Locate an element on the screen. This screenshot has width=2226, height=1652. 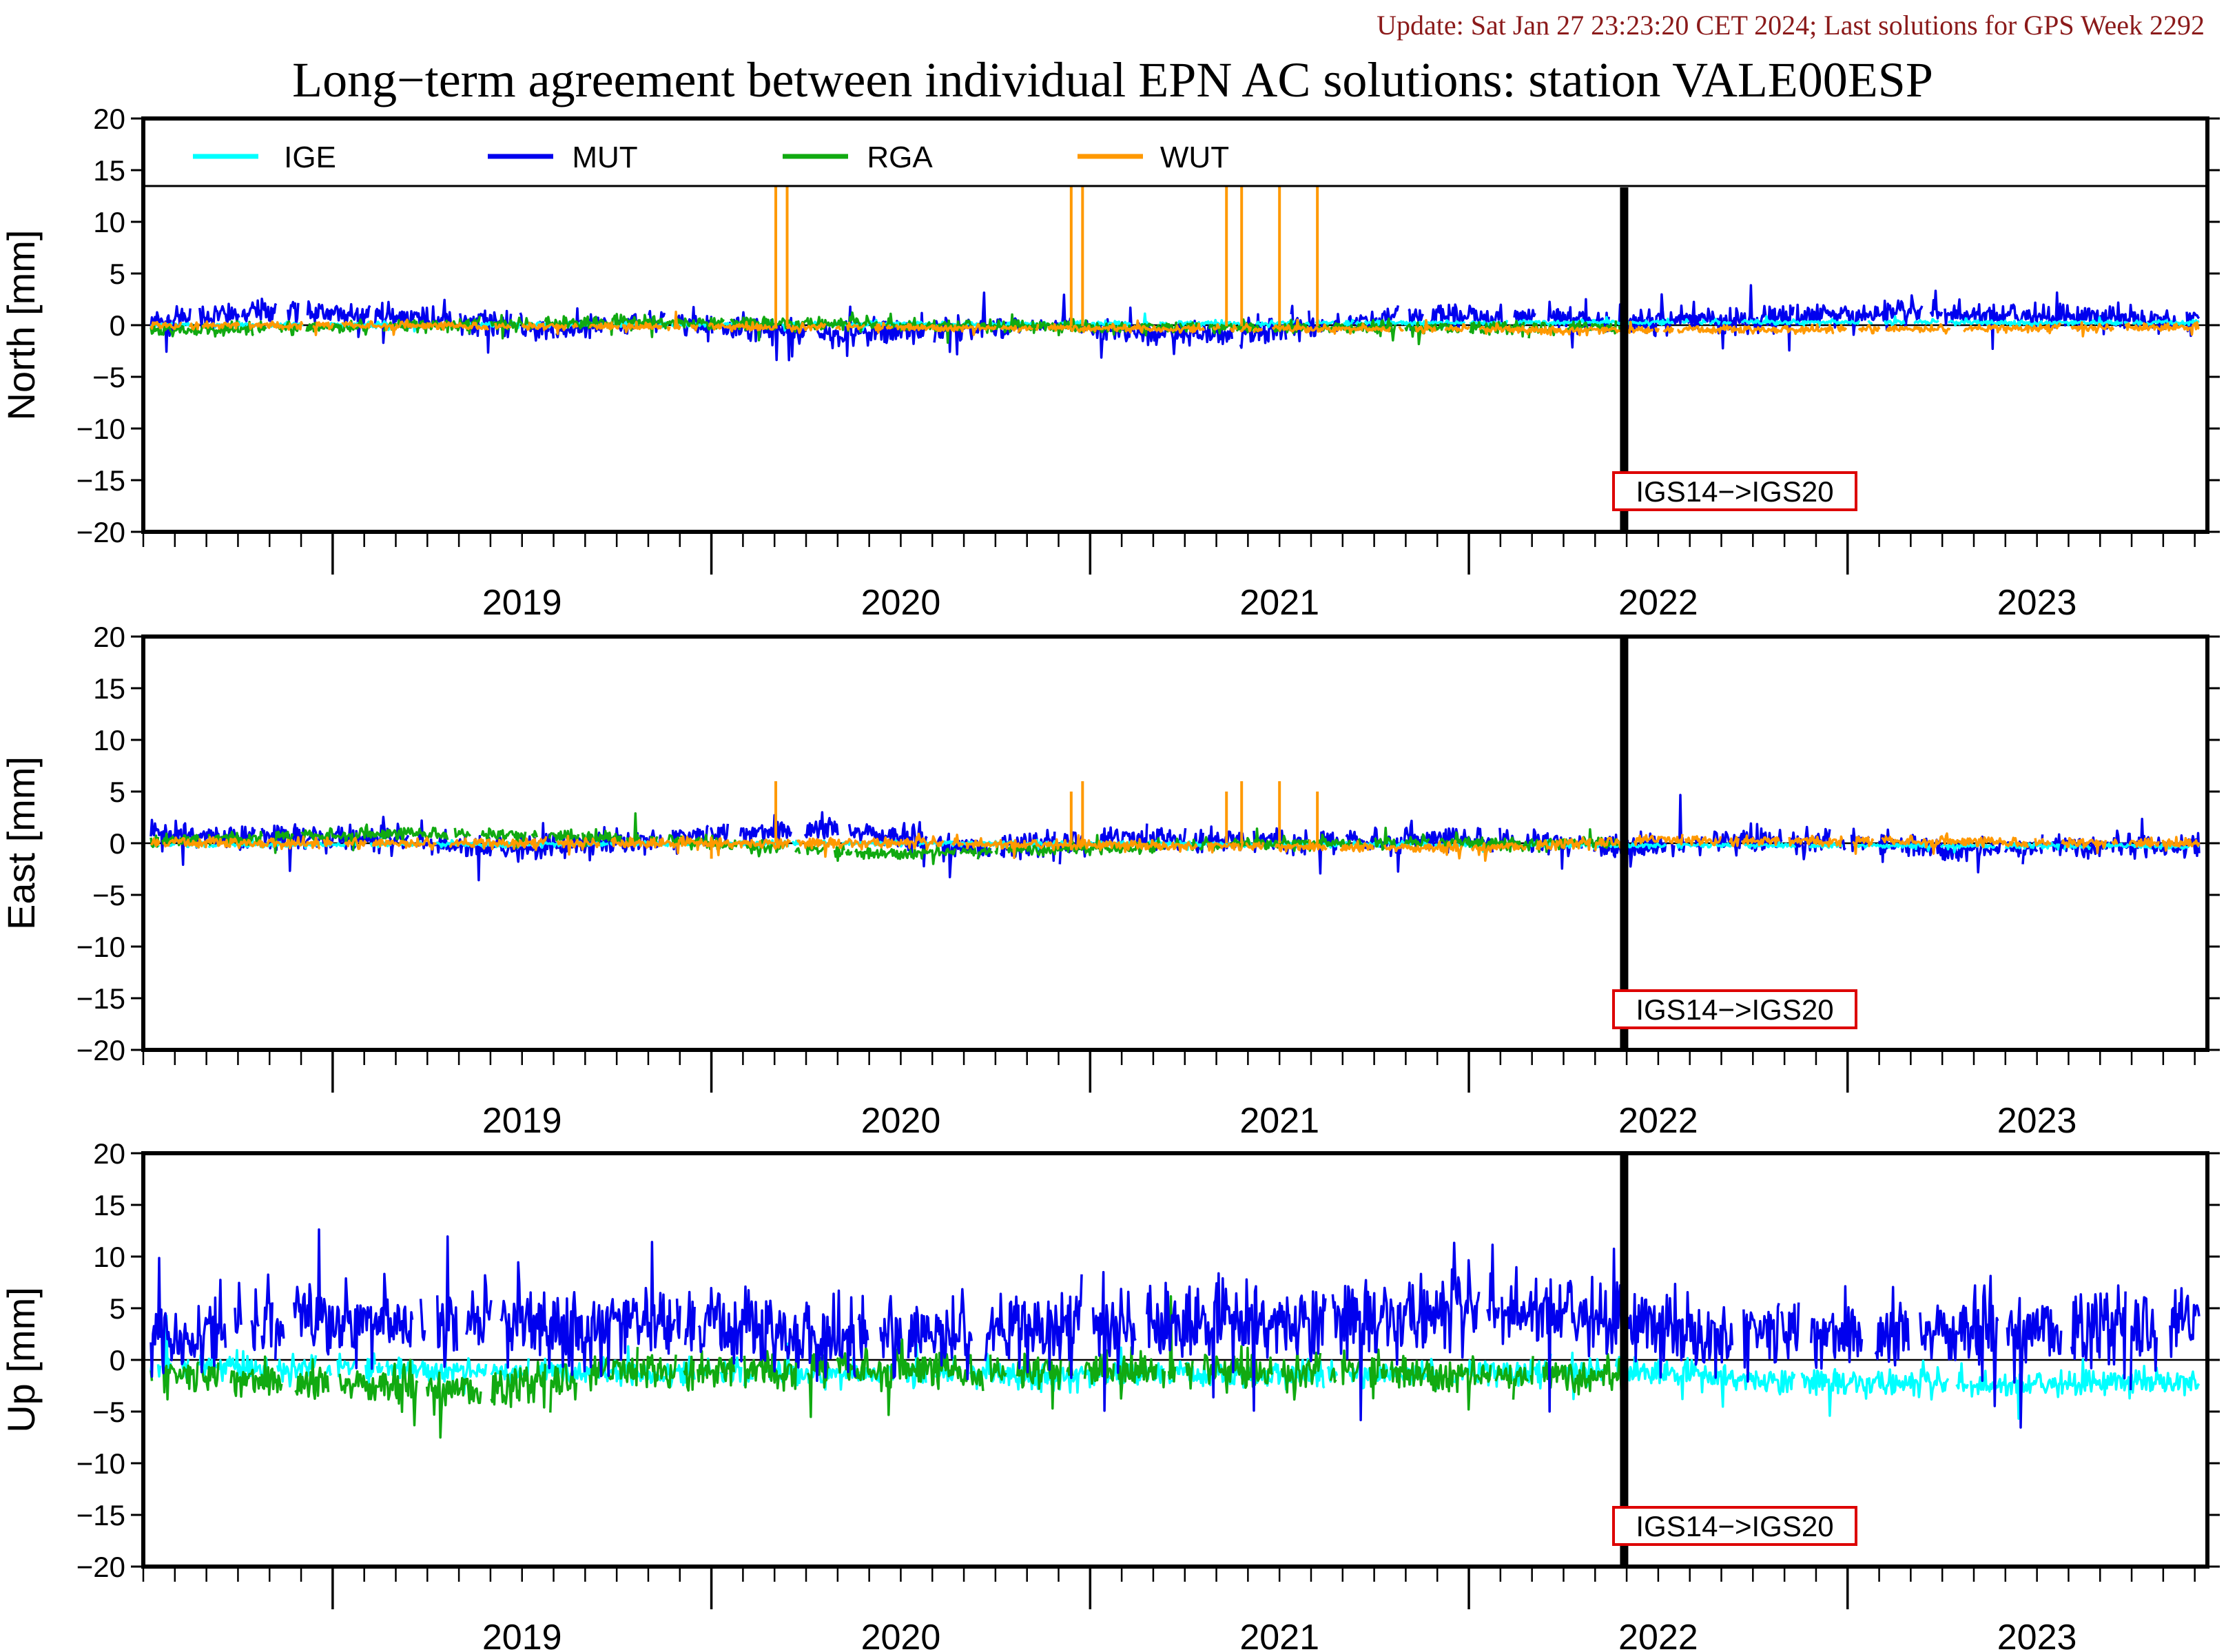
legend-background is located at coordinates (1175, 152).